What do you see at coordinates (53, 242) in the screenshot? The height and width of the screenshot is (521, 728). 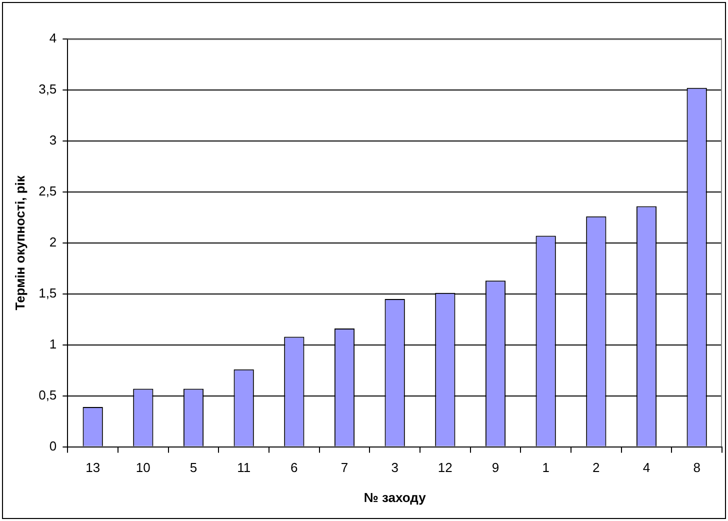 I see `y-tick-label: 2` at bounding box center [53, 242].